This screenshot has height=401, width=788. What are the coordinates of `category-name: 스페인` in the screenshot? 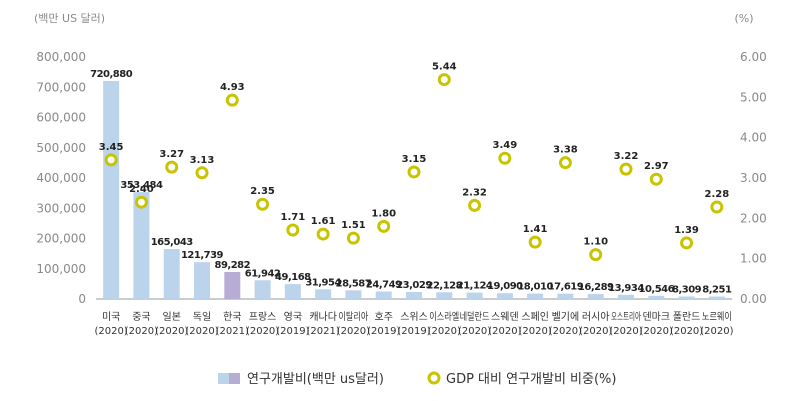 It's located at (535, 317).